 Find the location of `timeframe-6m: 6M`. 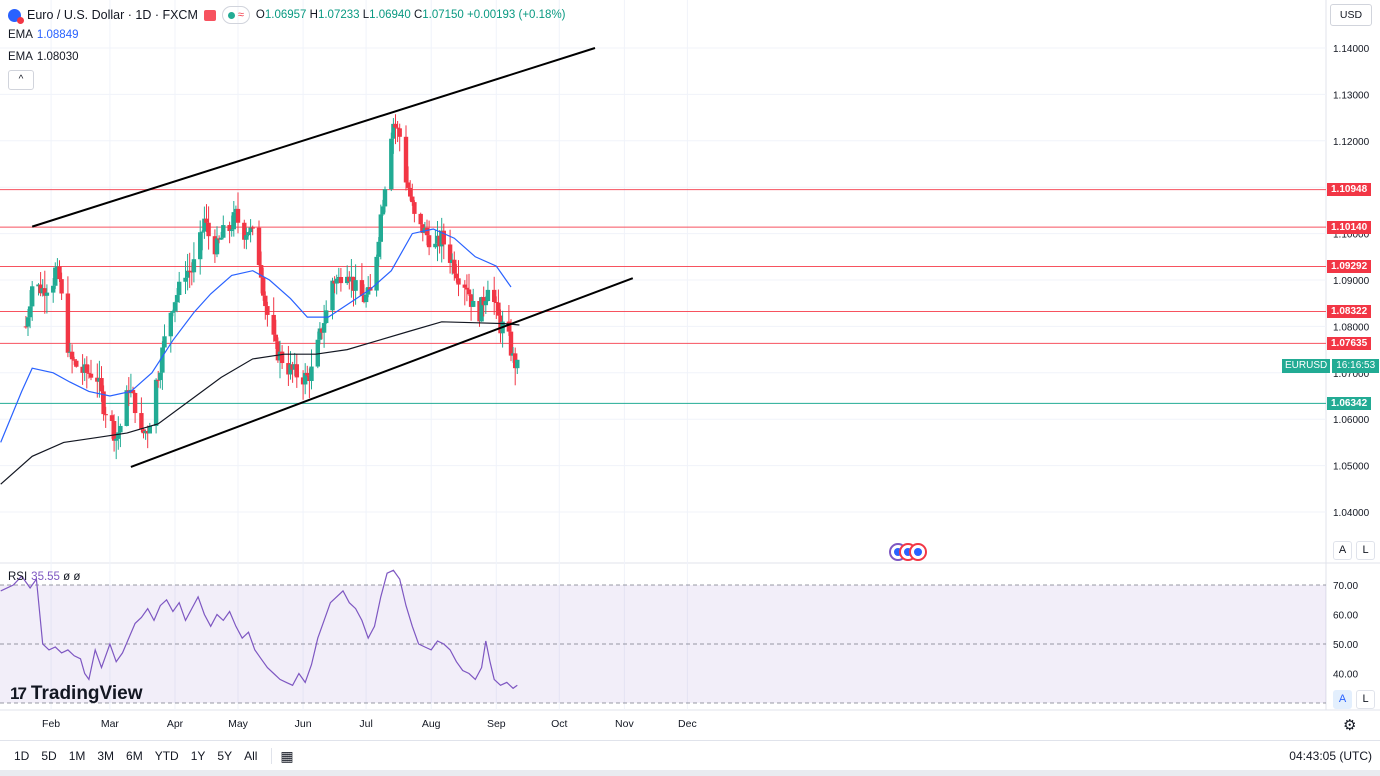

timeframe-6m: 6M is located at coordinates (134, 756).